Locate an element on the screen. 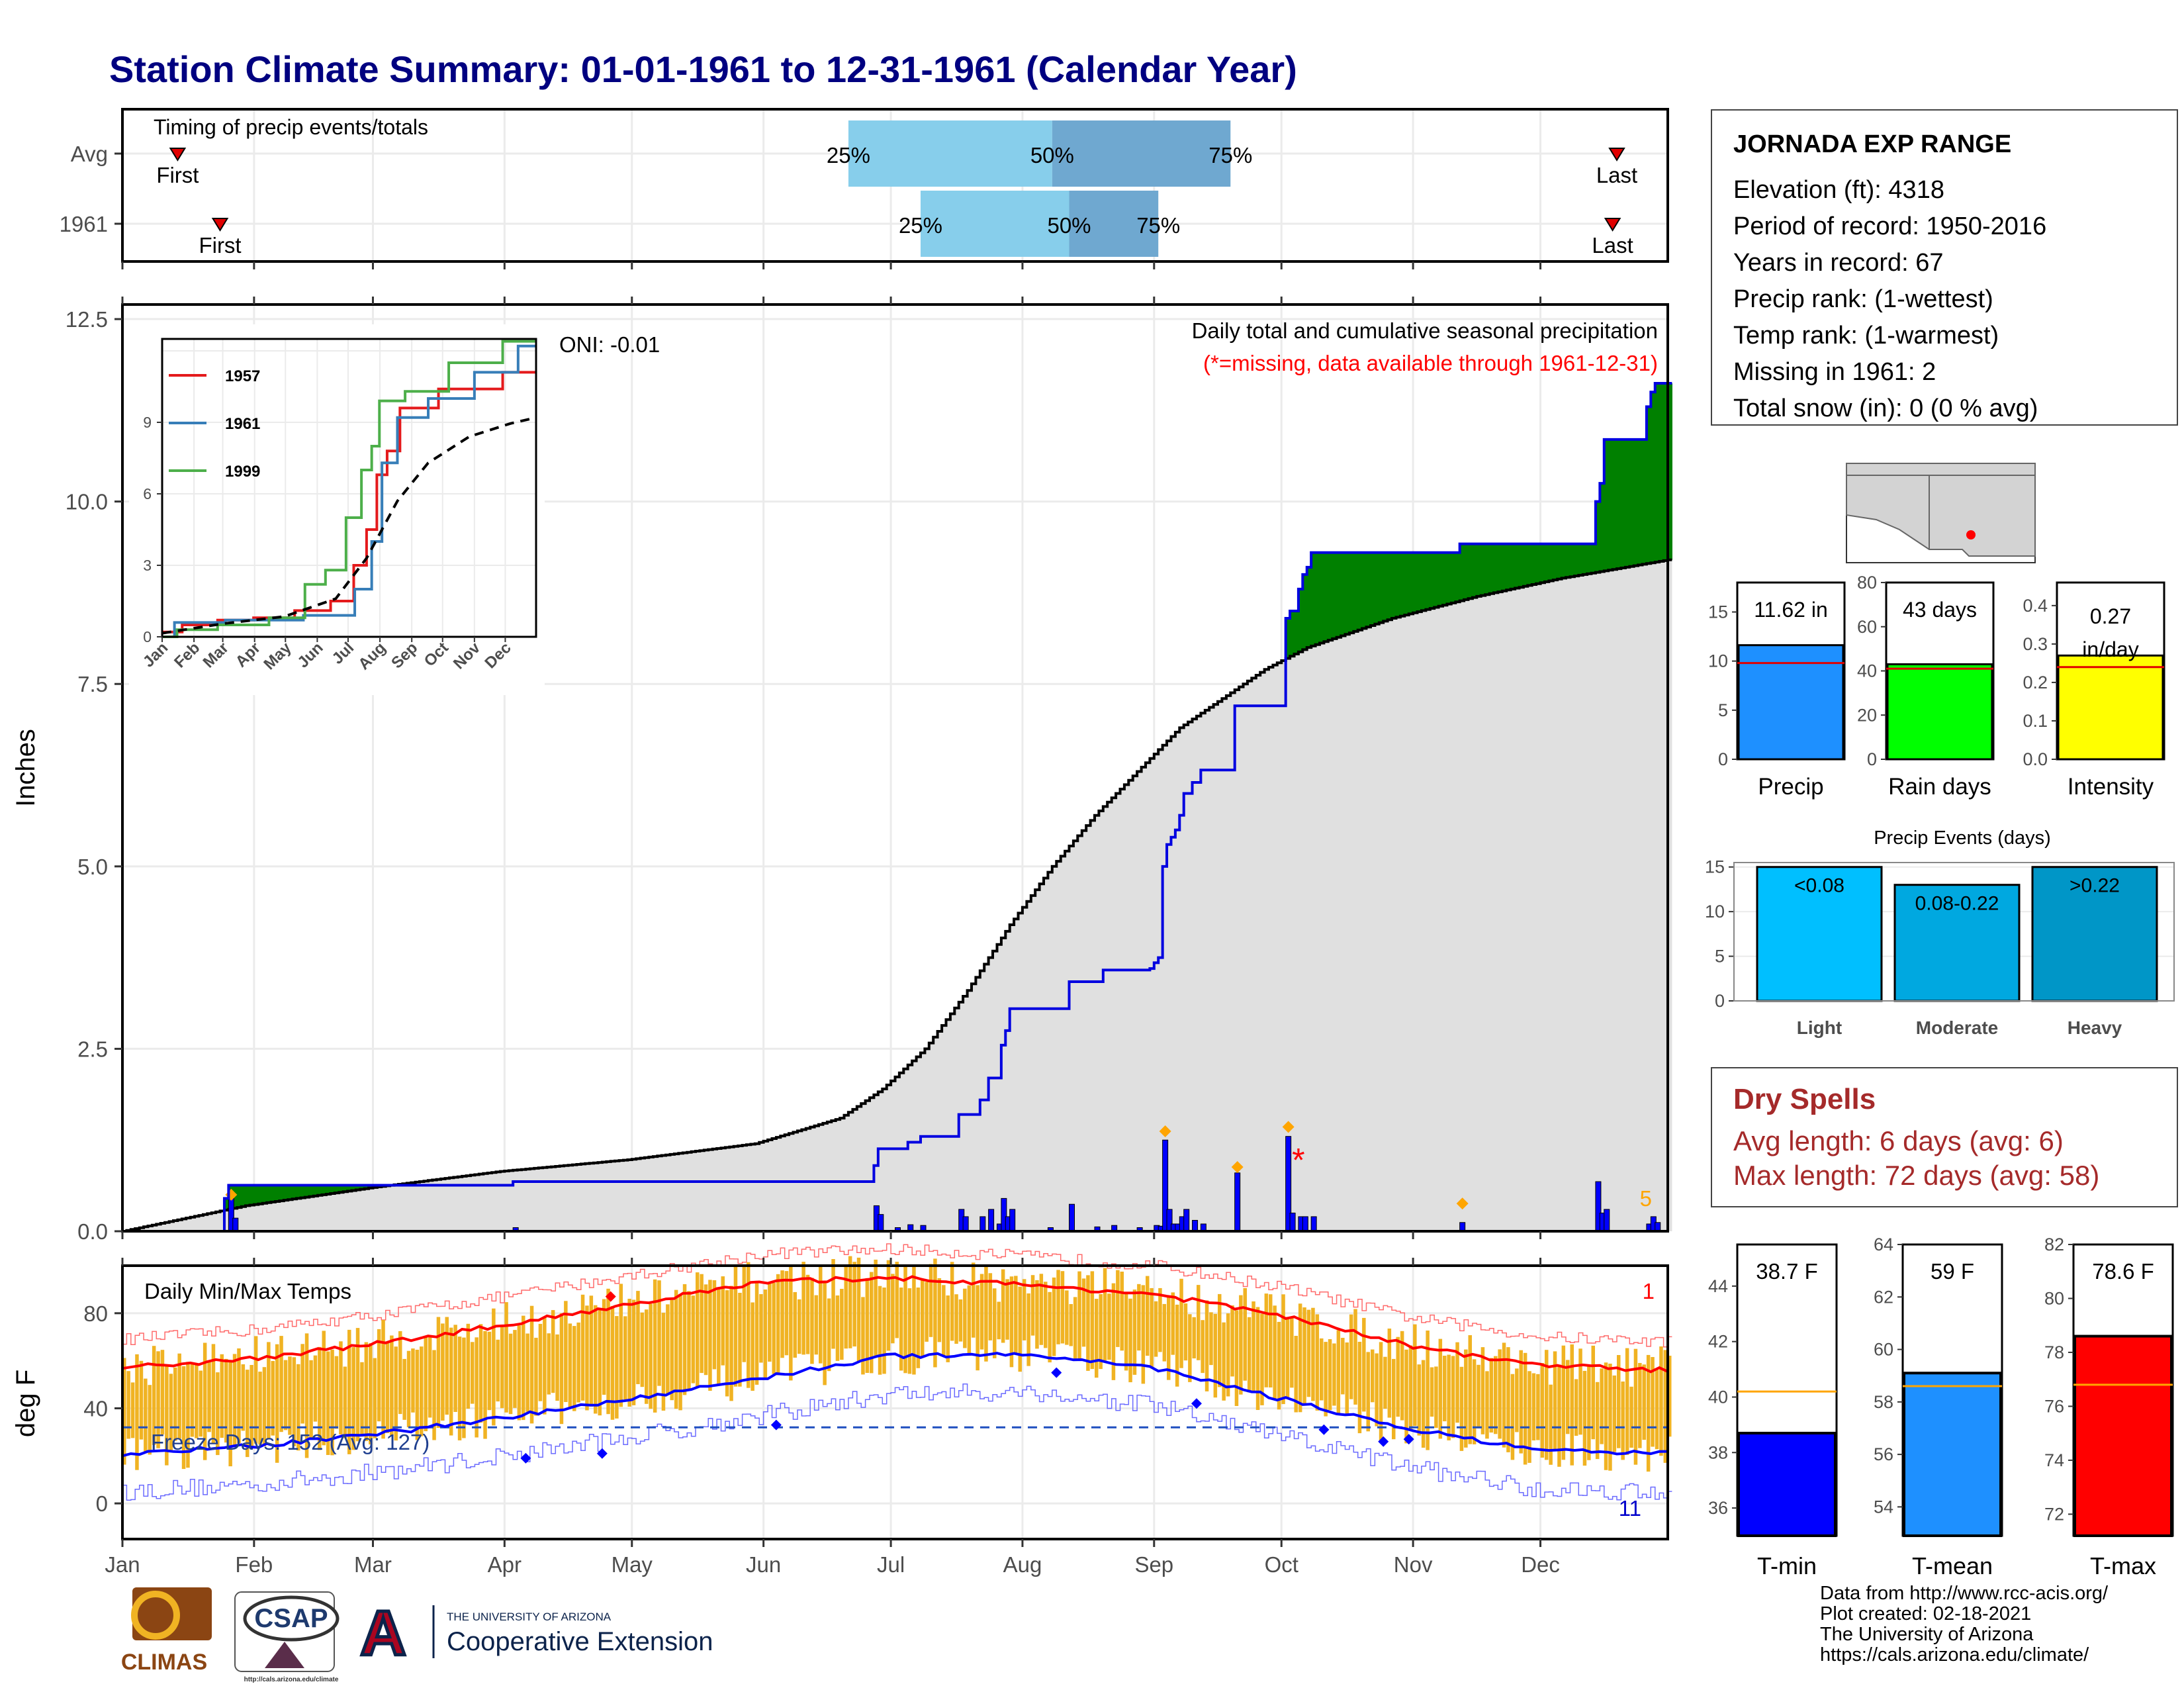  corner-count: 5 is located at coordinates (1646, 1198).